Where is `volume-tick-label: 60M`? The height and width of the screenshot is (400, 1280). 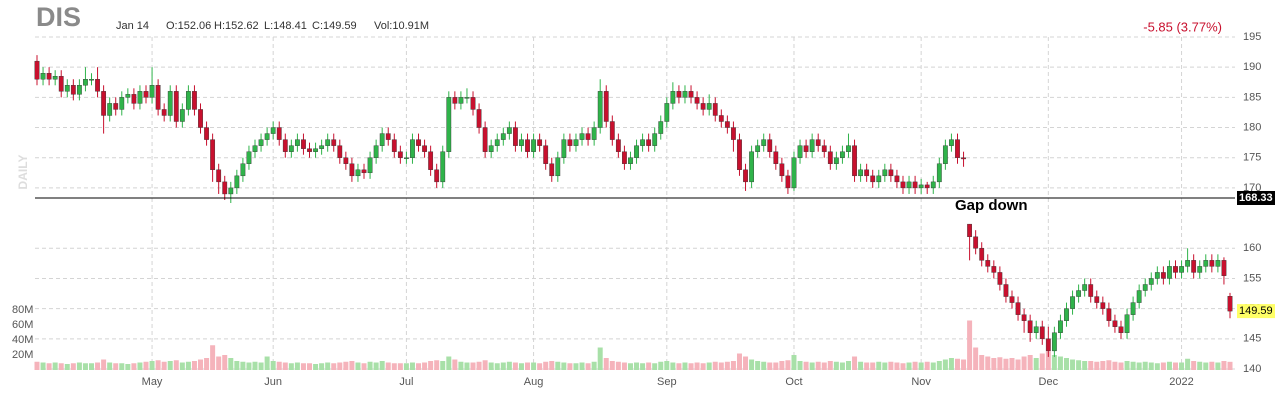
volume-tick-label: 60M is located at coordinates (22, 325).